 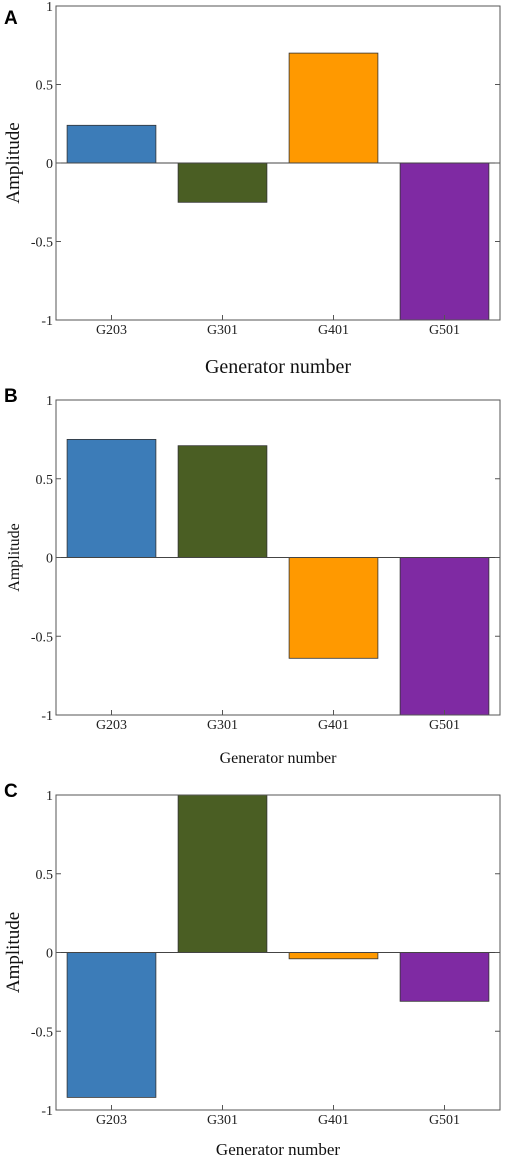 I want to click on panel-letter: C, so click(x=11, y=791).